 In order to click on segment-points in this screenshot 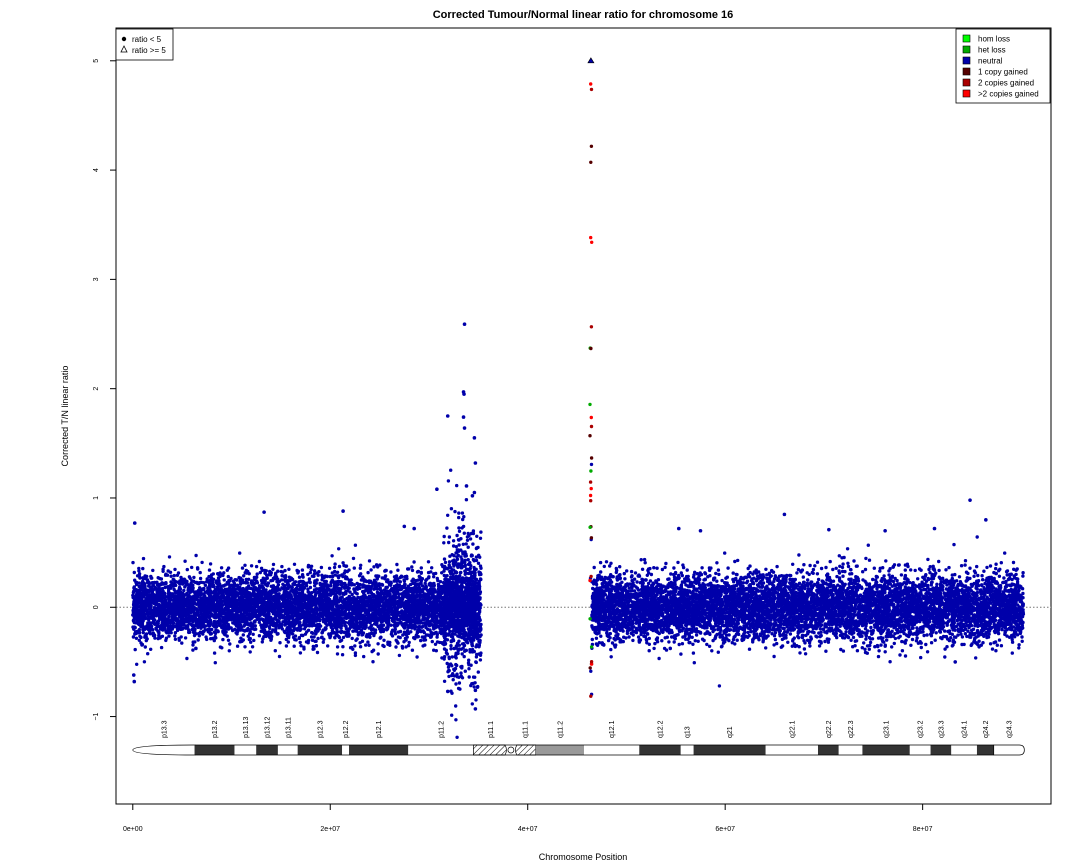, I will do `click(306, 604)`.